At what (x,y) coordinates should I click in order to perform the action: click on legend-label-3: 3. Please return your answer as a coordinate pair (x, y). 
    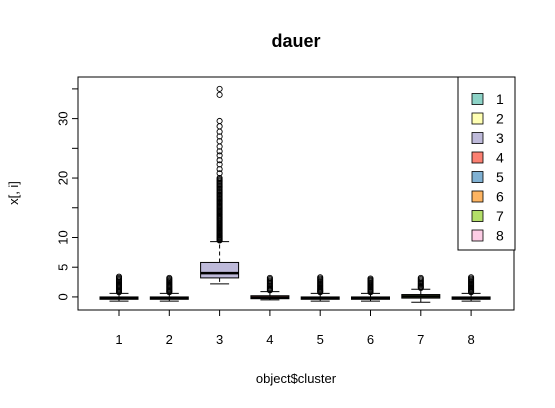
    Looking at the image, I should click on (500, 138).